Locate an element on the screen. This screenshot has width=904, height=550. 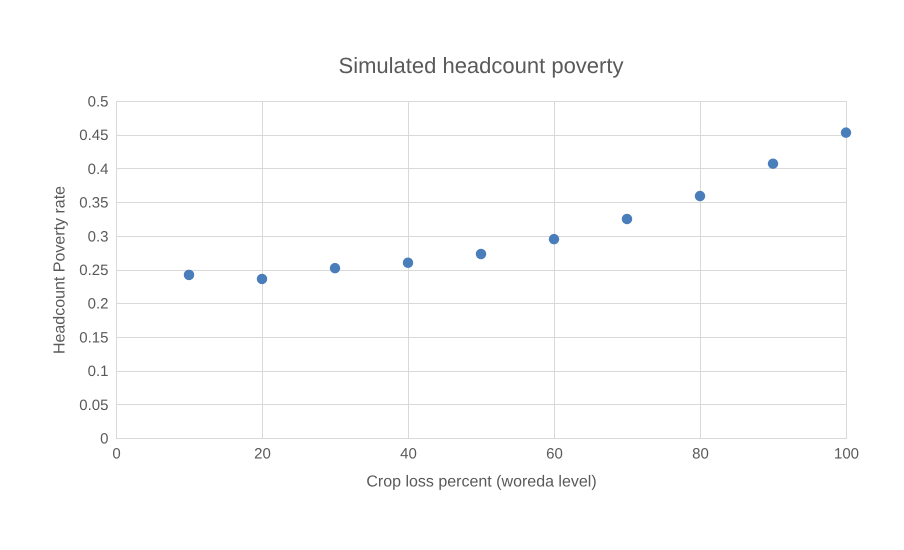
y-tick-label: 0.15 is located at coordinates (93, 337).